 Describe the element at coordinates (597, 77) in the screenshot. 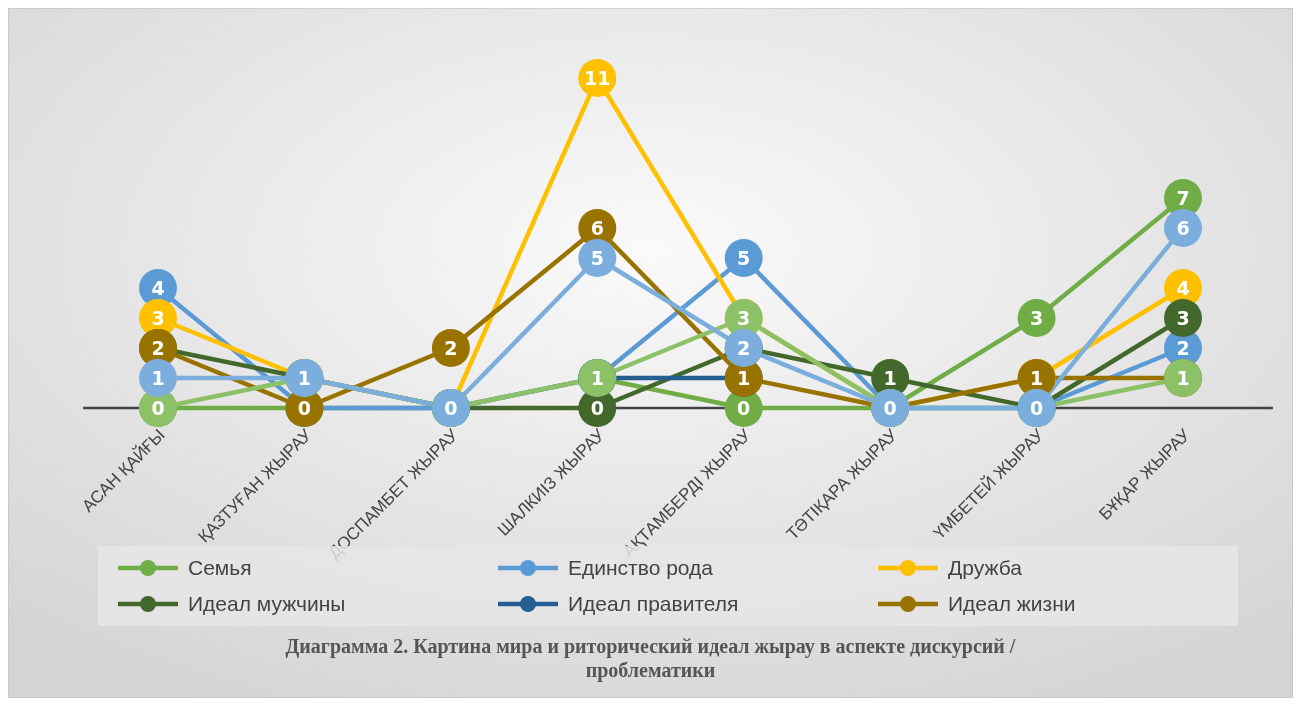

I see `data-label: 11` at that location.